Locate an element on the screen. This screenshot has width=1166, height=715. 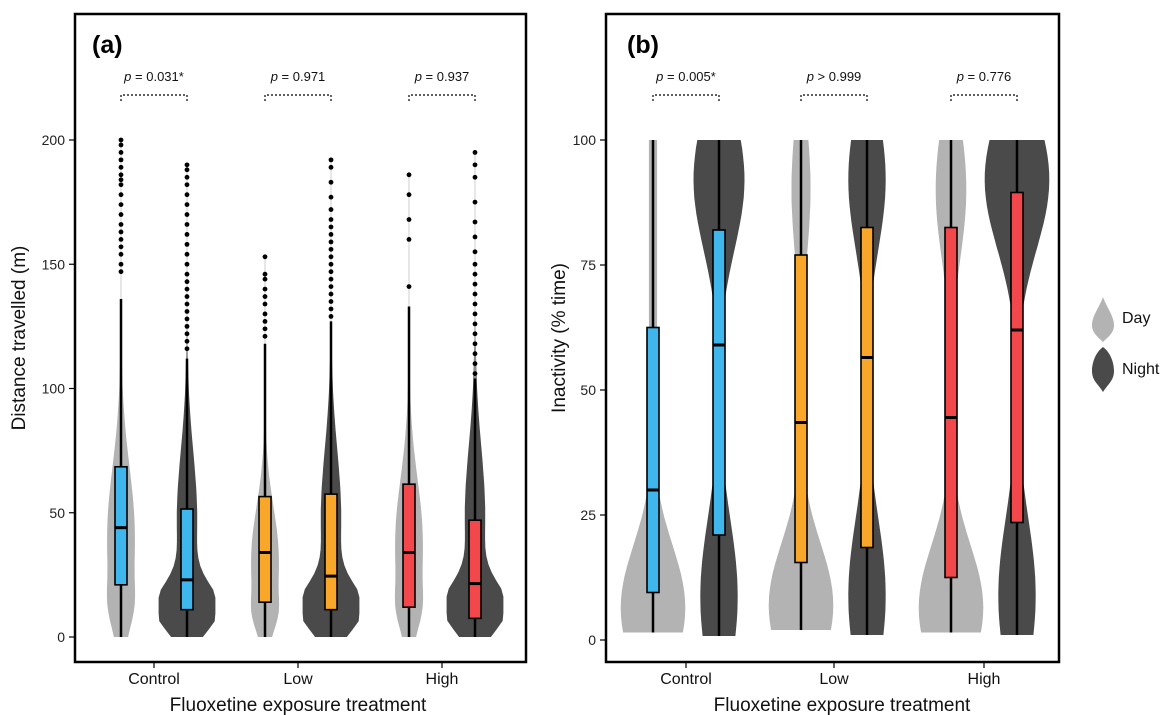
p-value-label: p = 0.971 is located at coordinates (298, 76).